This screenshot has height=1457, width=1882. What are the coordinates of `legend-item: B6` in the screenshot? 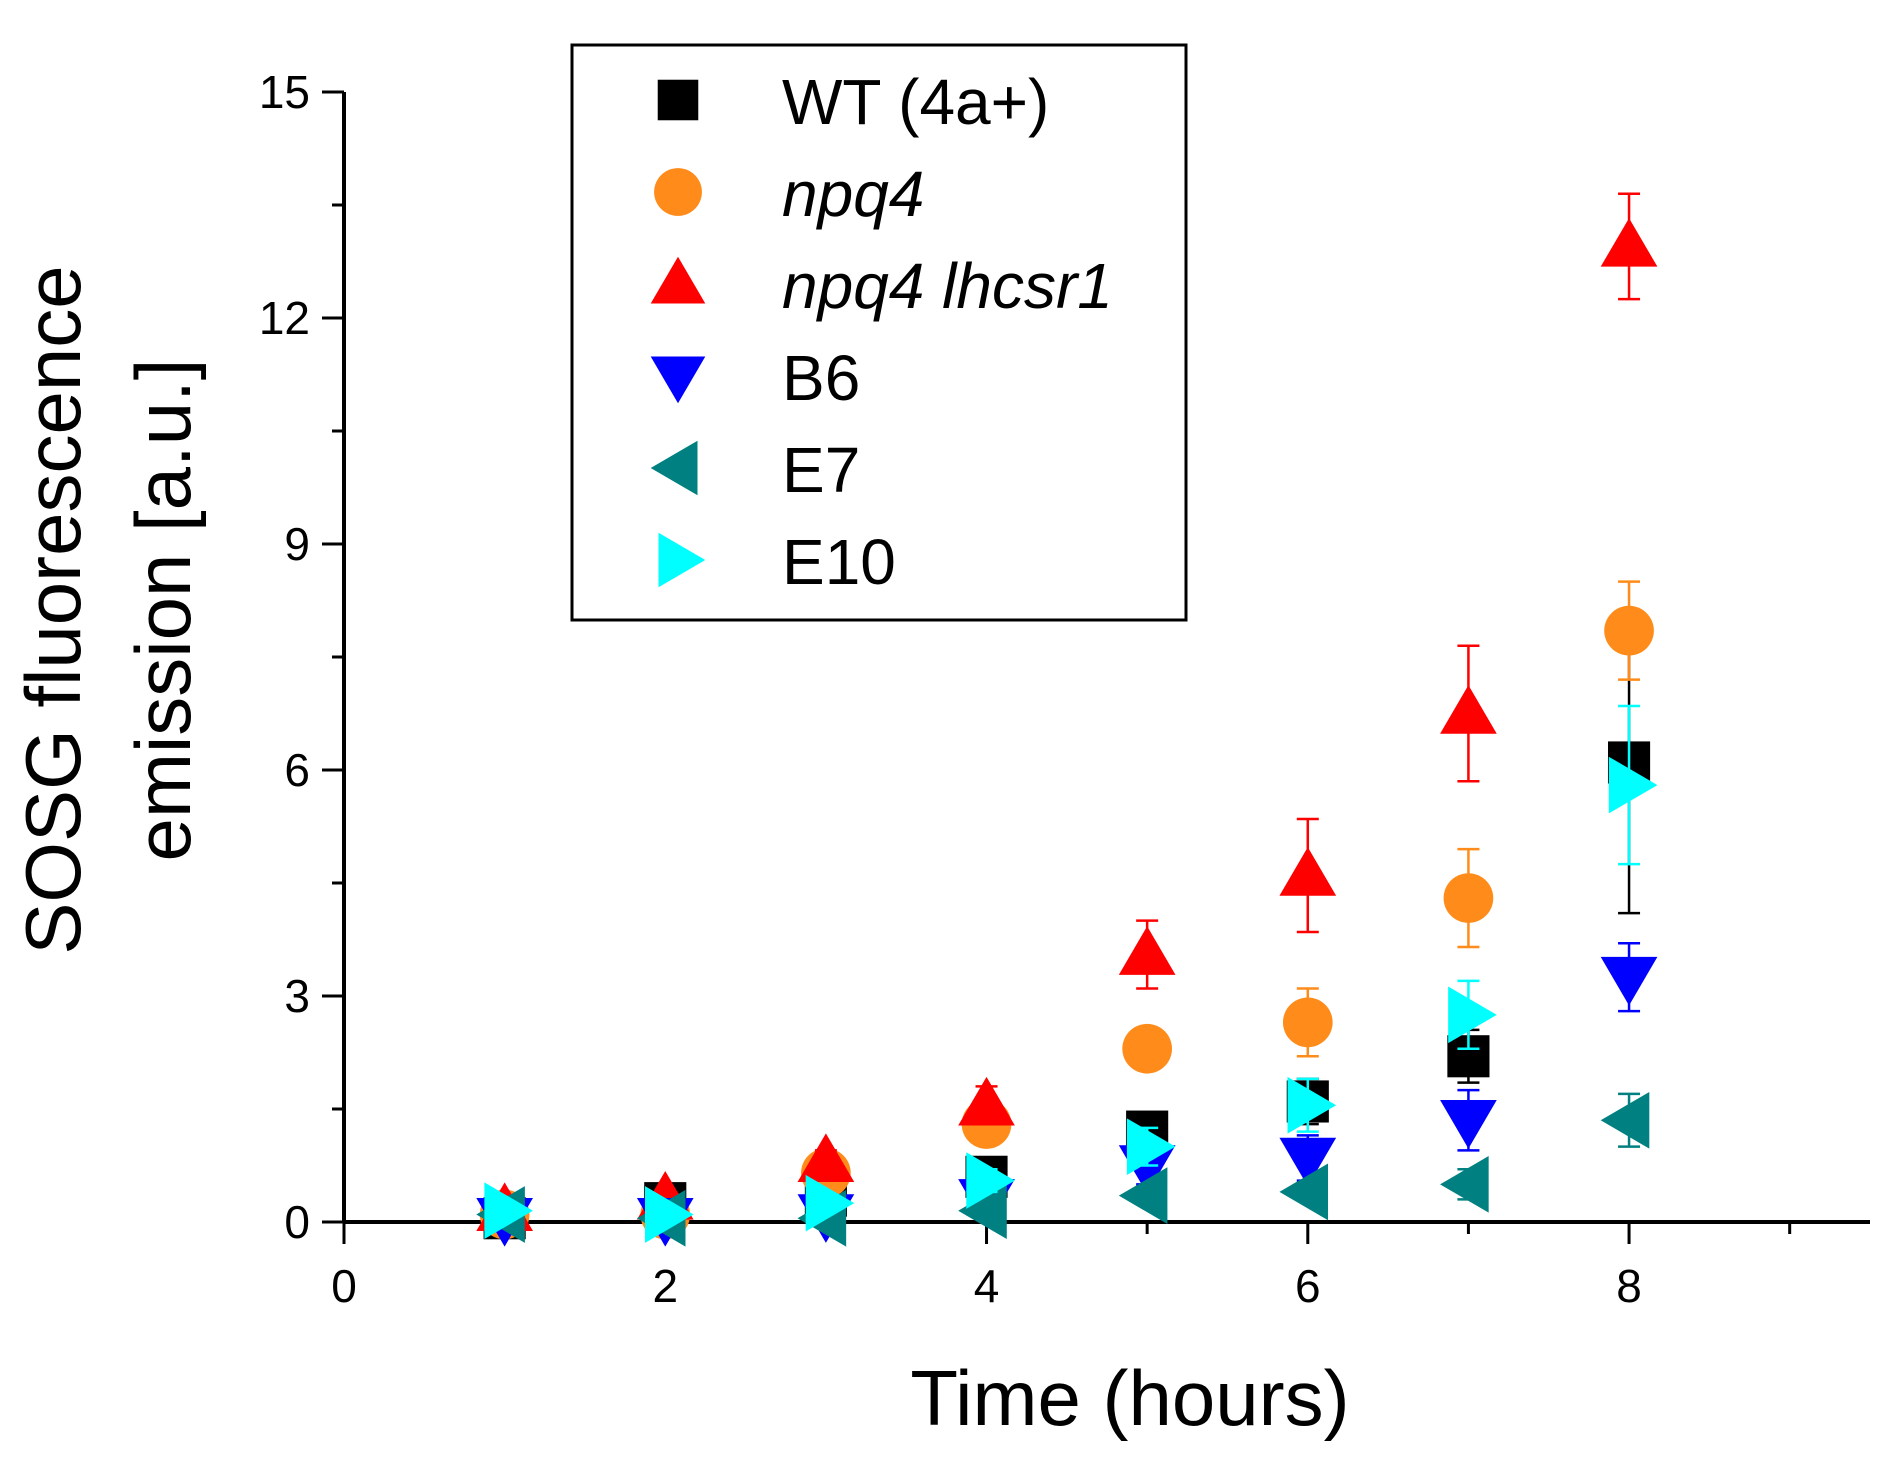 It's located at (755, 378).